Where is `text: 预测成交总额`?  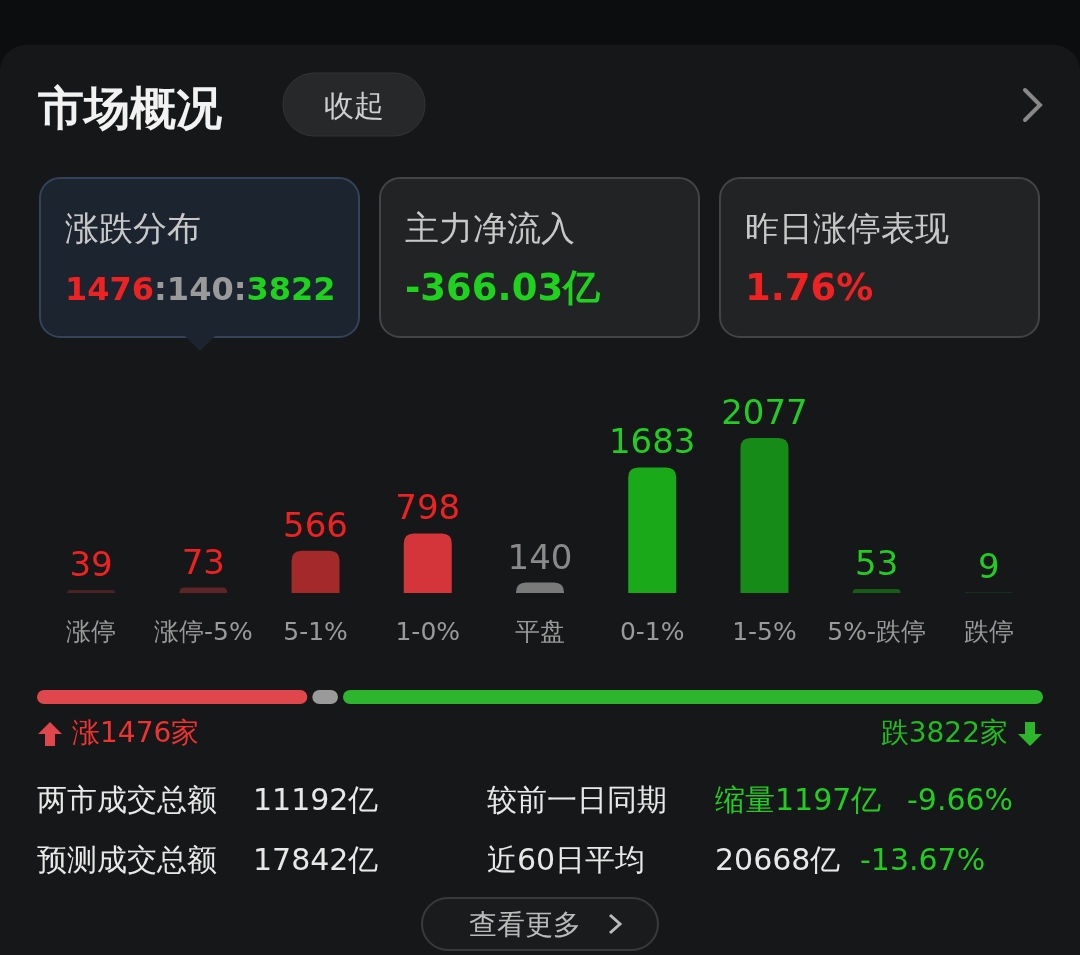
text: 预测成交总额 is located at coordinates (127, 859).